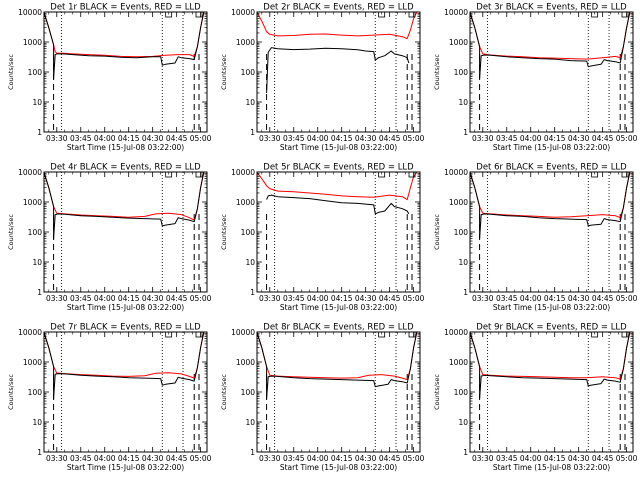  I want to click on panel-title: Det 8r BLACK = Events, RED = LLD, so click(338, 328).